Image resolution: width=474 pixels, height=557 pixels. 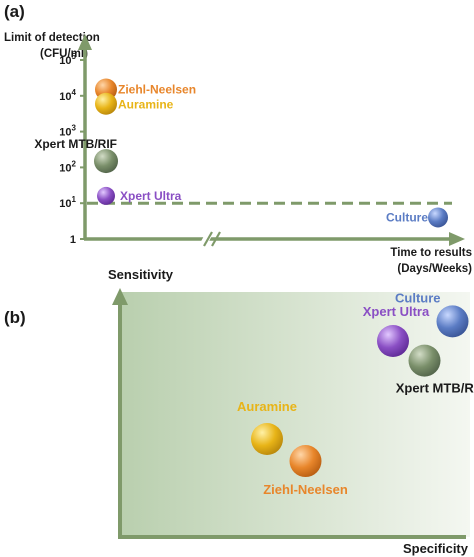 What do you see at coordinates (457, 239) in the screenshot?
I see `panel-a-x-axis-arrow` at bounding box center [457, 239].